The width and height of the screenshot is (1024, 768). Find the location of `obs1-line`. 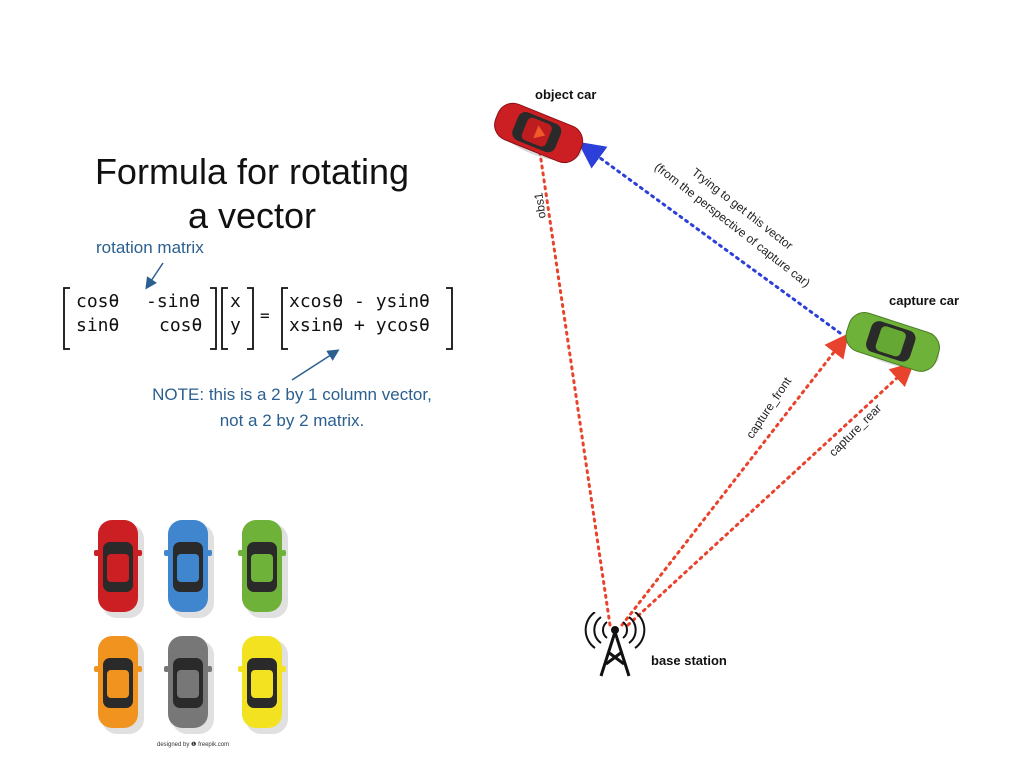

obs1-line is located at coordinates (575, 389).